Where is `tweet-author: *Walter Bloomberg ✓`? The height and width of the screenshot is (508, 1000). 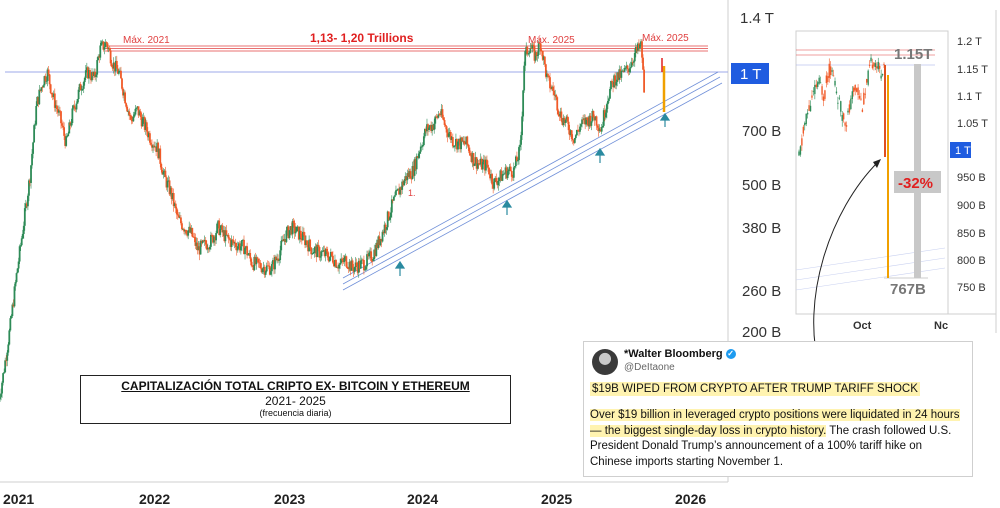 tweet-author: *Walter Bloomberg ✓ is located at coordinates (680, 354).